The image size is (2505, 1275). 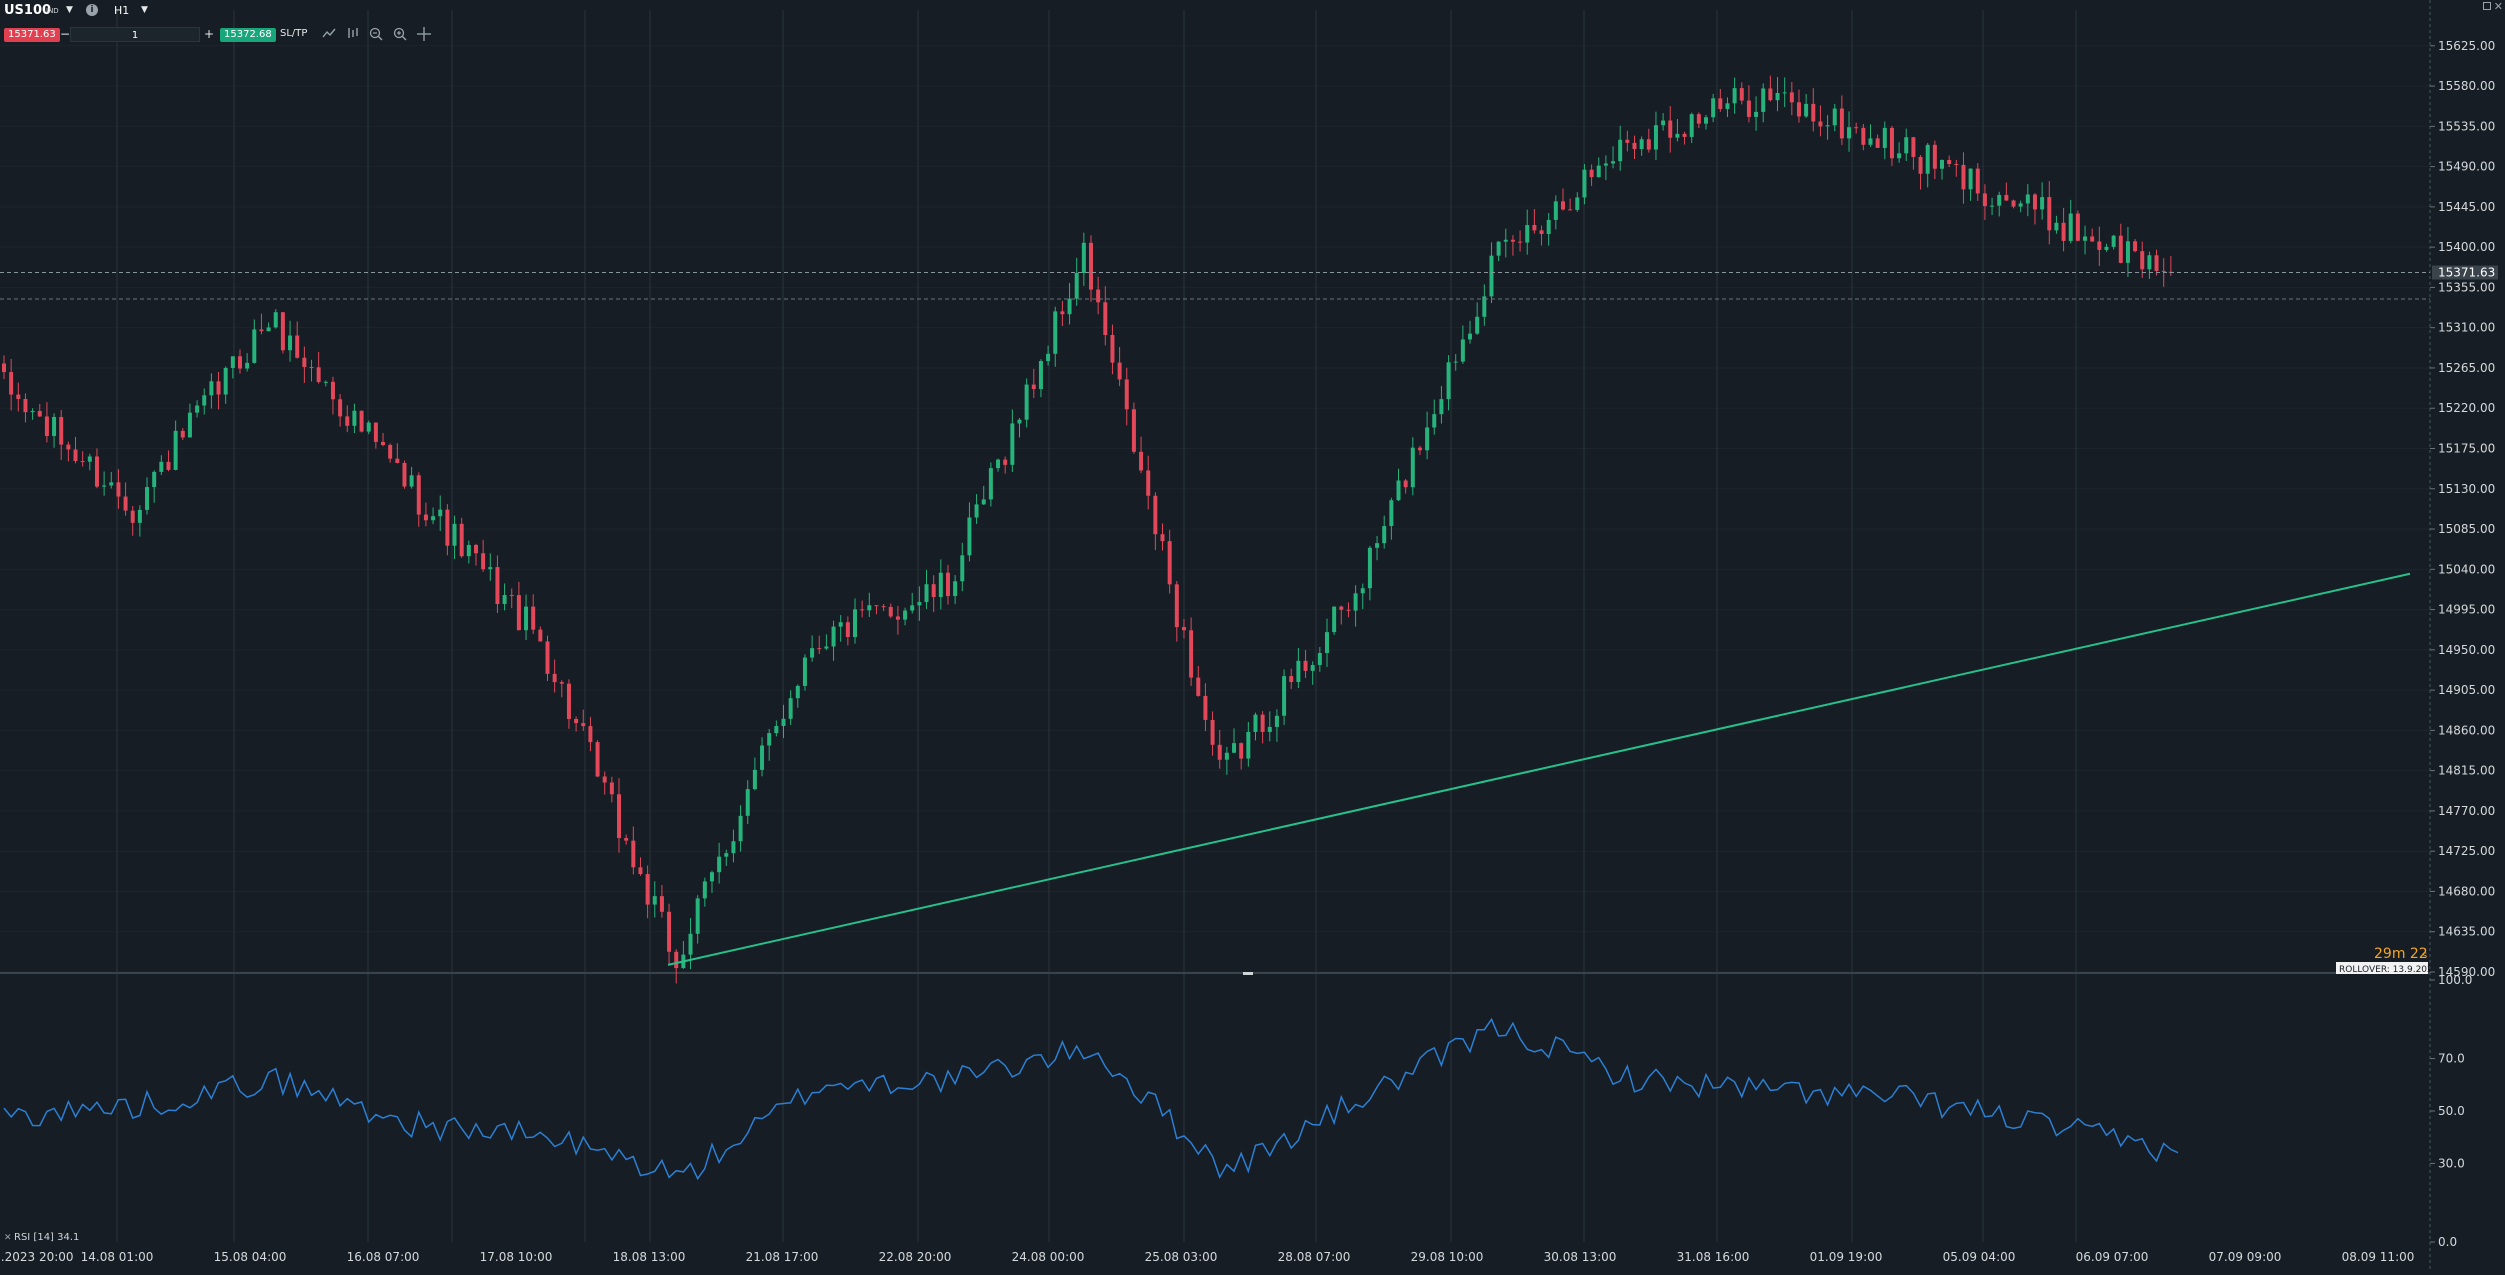 I want to click on zoom-in-icon, so click(x=400, y=35).